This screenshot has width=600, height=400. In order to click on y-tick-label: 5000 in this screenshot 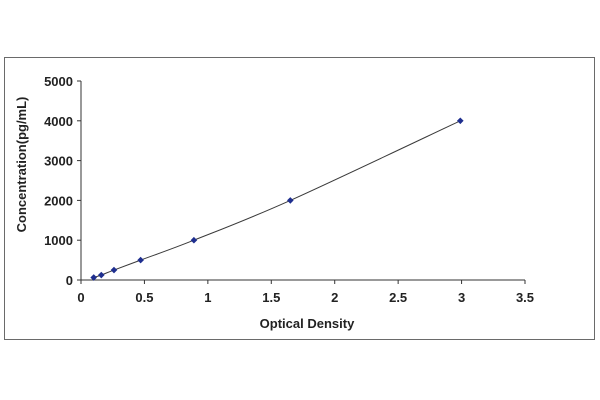, I will do `click(58, 81)`.